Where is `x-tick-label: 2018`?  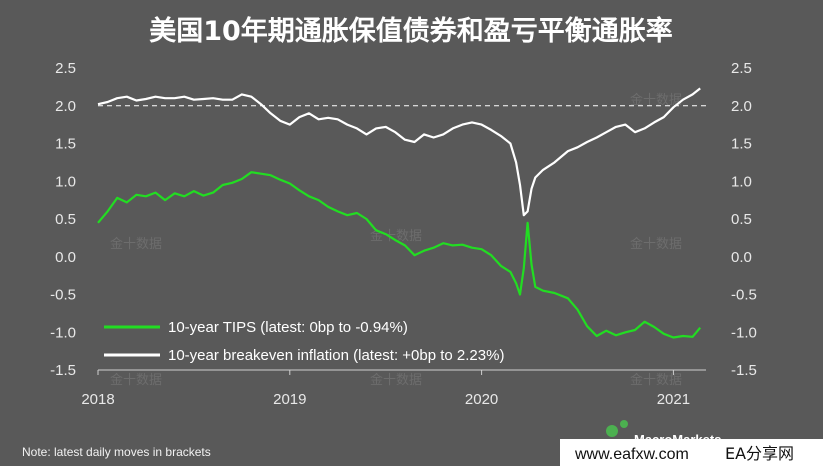 x-tick-label: 2018 is located at coordinates (97, 399).